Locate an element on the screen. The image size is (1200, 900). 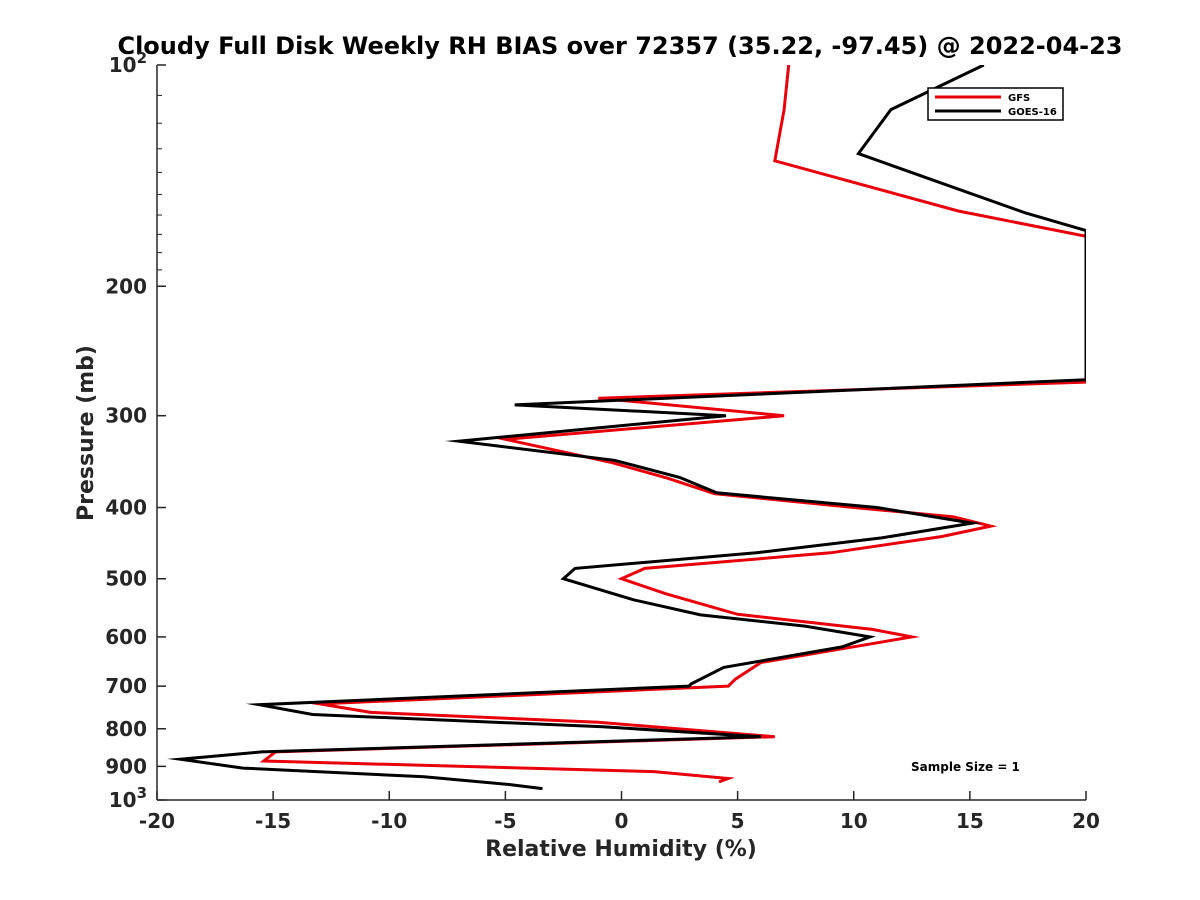
y-tick-label: 600 is located at coordinates (126, 637).